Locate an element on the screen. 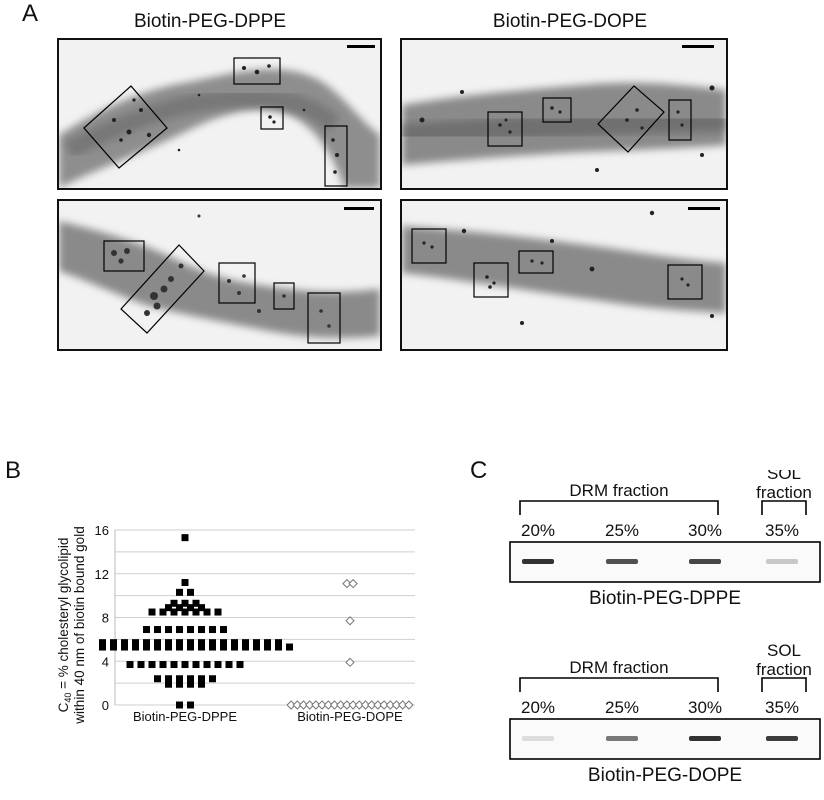 The height and width of the screenshot is (800, 824). sol-label: SOL is located at coordinates (784, 650).